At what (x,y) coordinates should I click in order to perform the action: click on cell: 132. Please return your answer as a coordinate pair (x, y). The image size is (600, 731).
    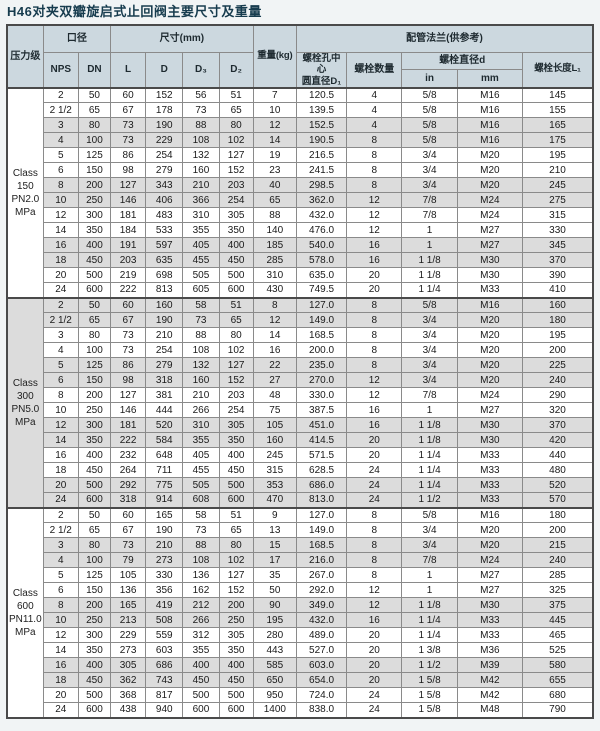
    Looking at the image, I should click on (201, 155).